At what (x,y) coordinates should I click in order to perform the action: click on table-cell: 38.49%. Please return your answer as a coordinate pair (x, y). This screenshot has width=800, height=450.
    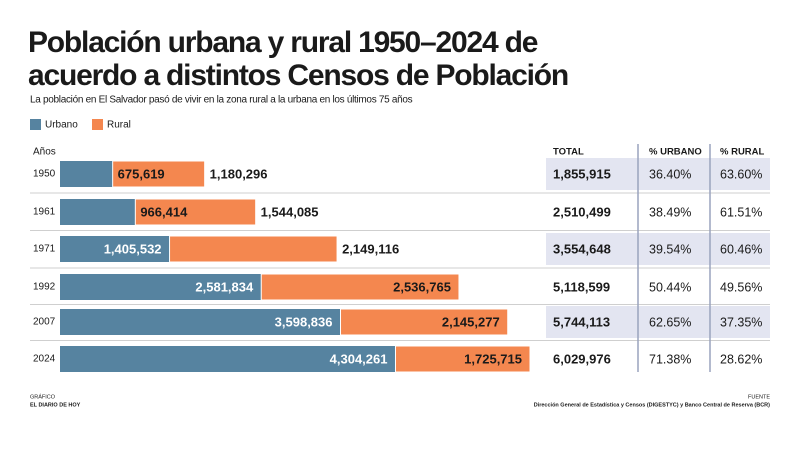
    Looking at the image, I should click on (670, 212).